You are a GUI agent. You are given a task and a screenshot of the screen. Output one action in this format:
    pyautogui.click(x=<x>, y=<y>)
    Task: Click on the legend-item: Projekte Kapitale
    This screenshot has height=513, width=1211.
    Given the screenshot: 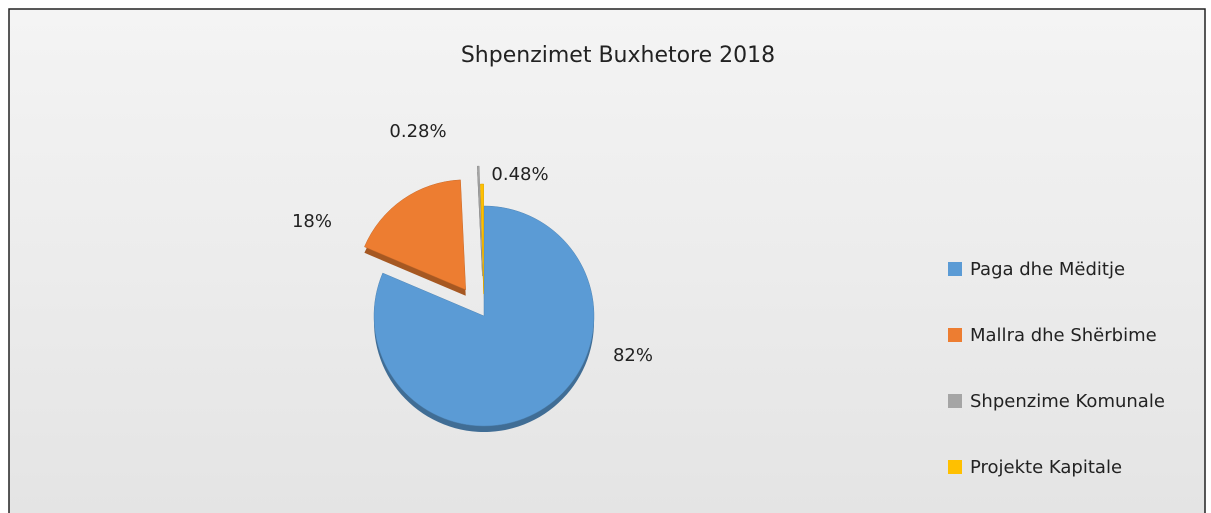 What is the action you would take?
    pyautogui.click(x=1075, y=467)
    